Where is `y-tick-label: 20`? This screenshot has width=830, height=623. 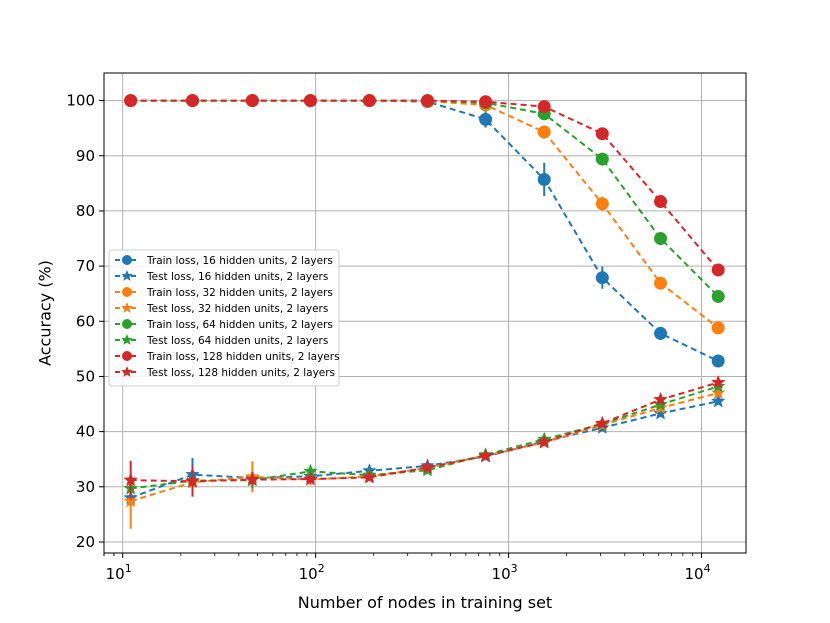
y-tick-label: 20 is located at coordinates (85, 542).